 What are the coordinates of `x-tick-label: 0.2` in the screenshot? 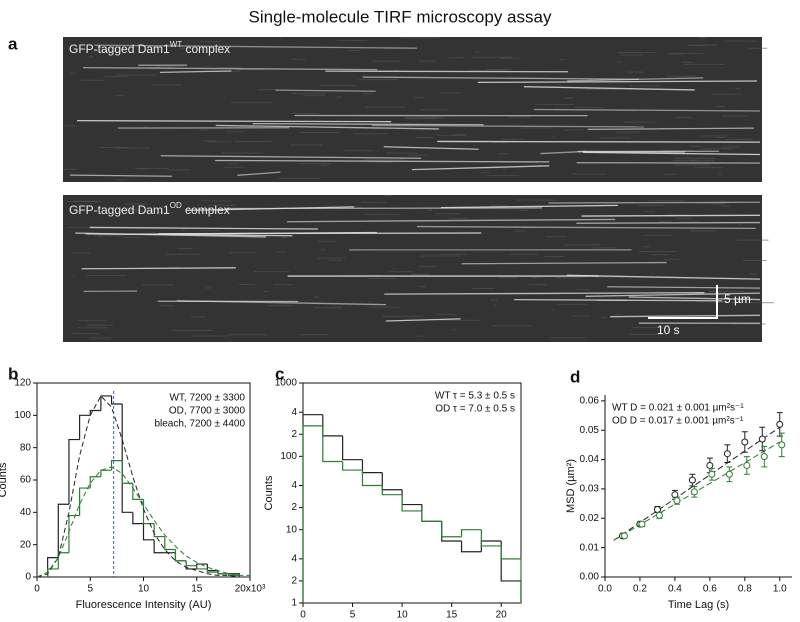 It's located at (640, 589).